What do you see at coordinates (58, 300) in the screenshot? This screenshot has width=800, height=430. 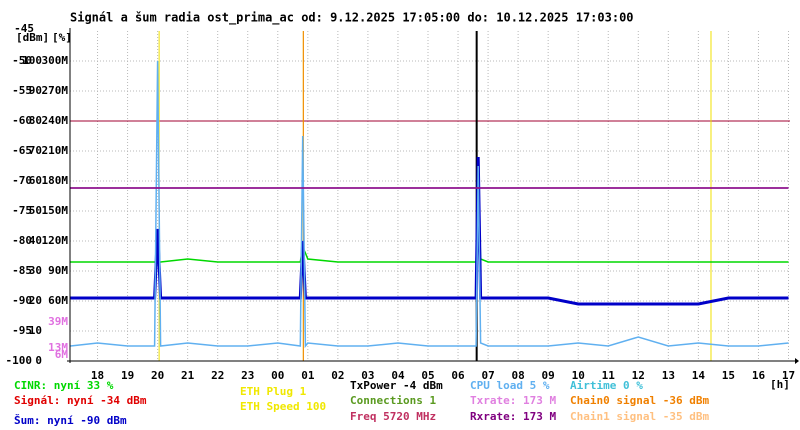 I see `y3-tick-label: 60M` at bounding box center [58, 300].